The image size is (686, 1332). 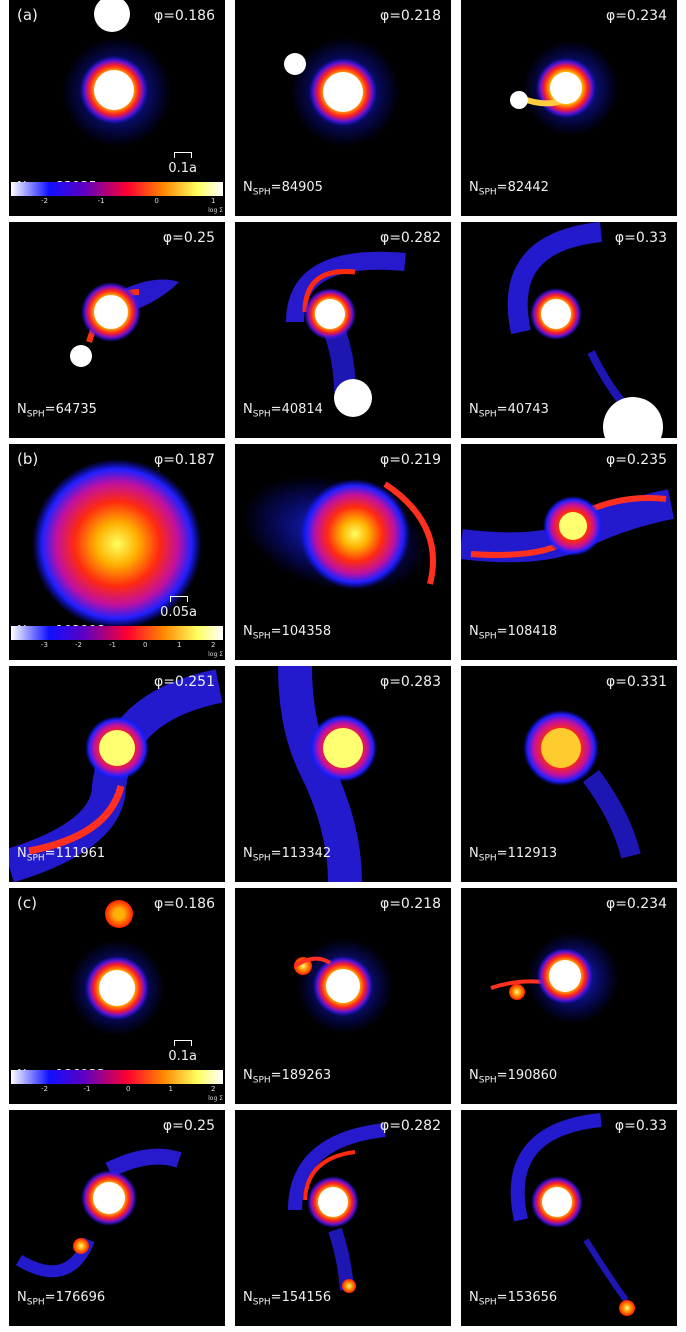 What do you see at coordinates (528, 188) in the screenshot?
I see `particle-count-value: 82442` at bounding box center [528, 188].